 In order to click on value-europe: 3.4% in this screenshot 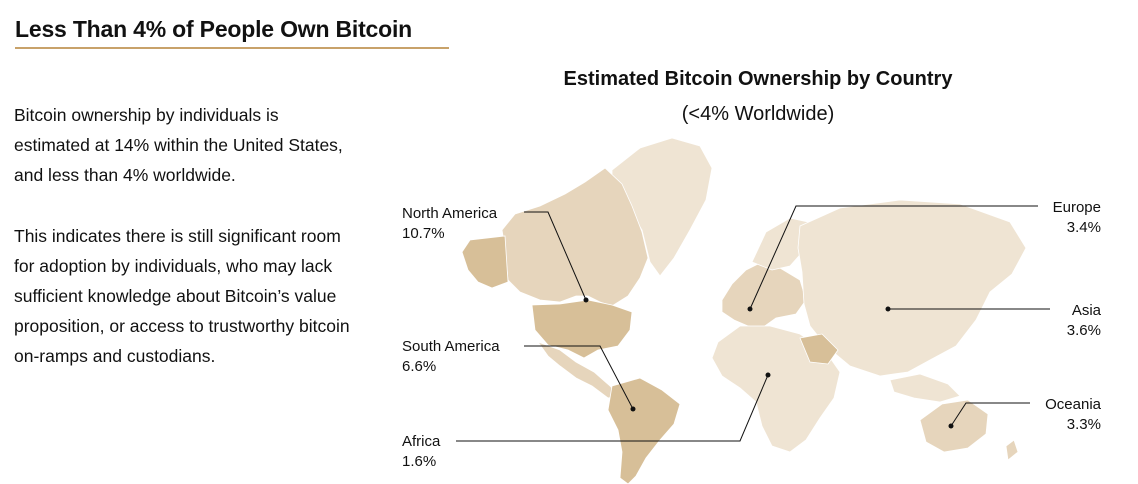, I will do `click(1084, 227)`.